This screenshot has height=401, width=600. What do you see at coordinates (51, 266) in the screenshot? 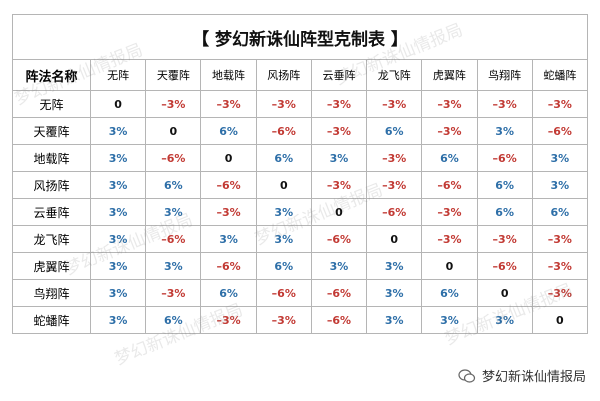
I see `row-header: 虎翼阵` at bounding box center [51, 266].